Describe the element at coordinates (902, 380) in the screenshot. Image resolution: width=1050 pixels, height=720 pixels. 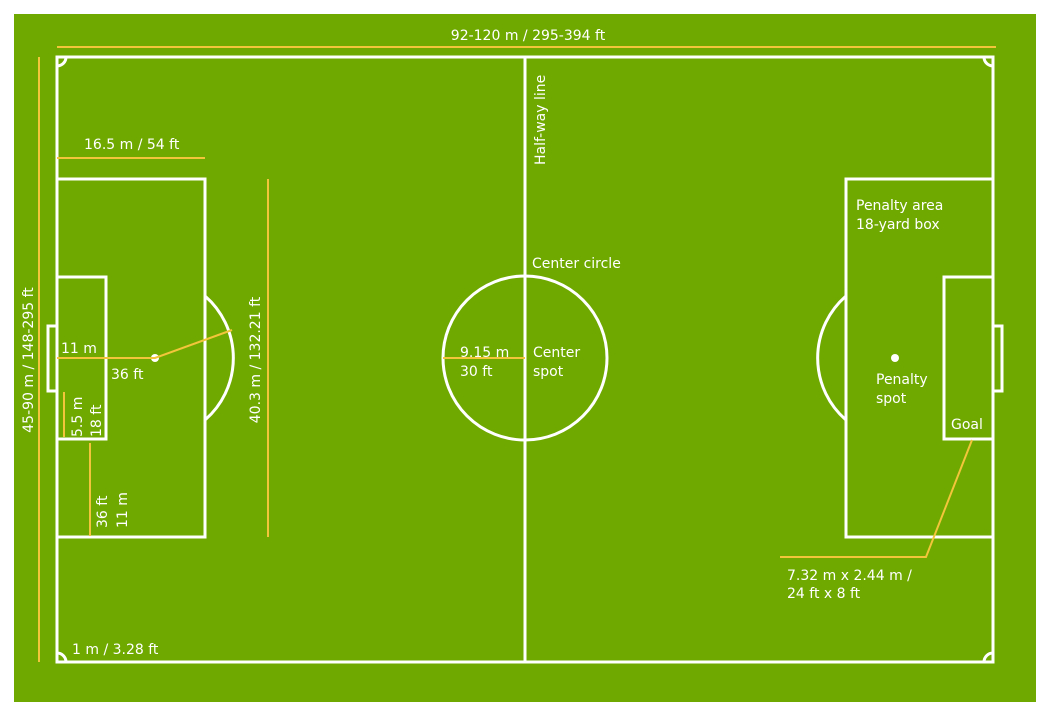
I see `penalty-spot-label: Penalty` at that location.